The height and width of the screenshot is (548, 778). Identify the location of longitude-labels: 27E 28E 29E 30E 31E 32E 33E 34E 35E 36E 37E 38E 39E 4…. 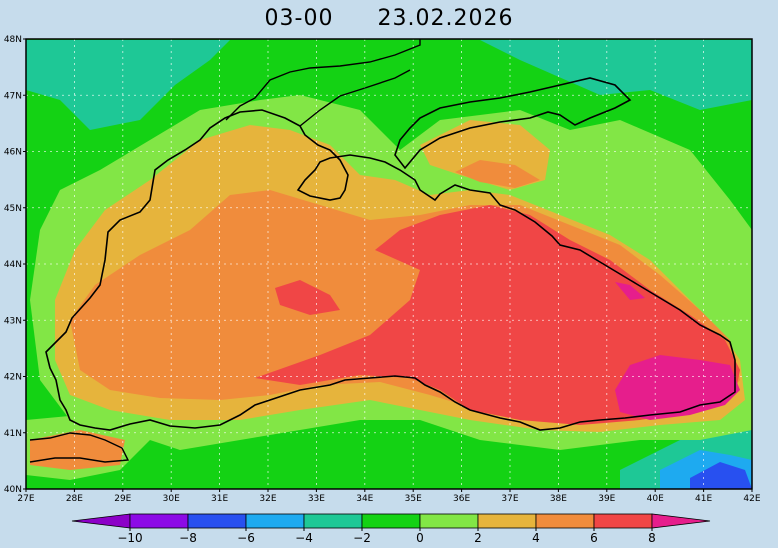
(389, 496).